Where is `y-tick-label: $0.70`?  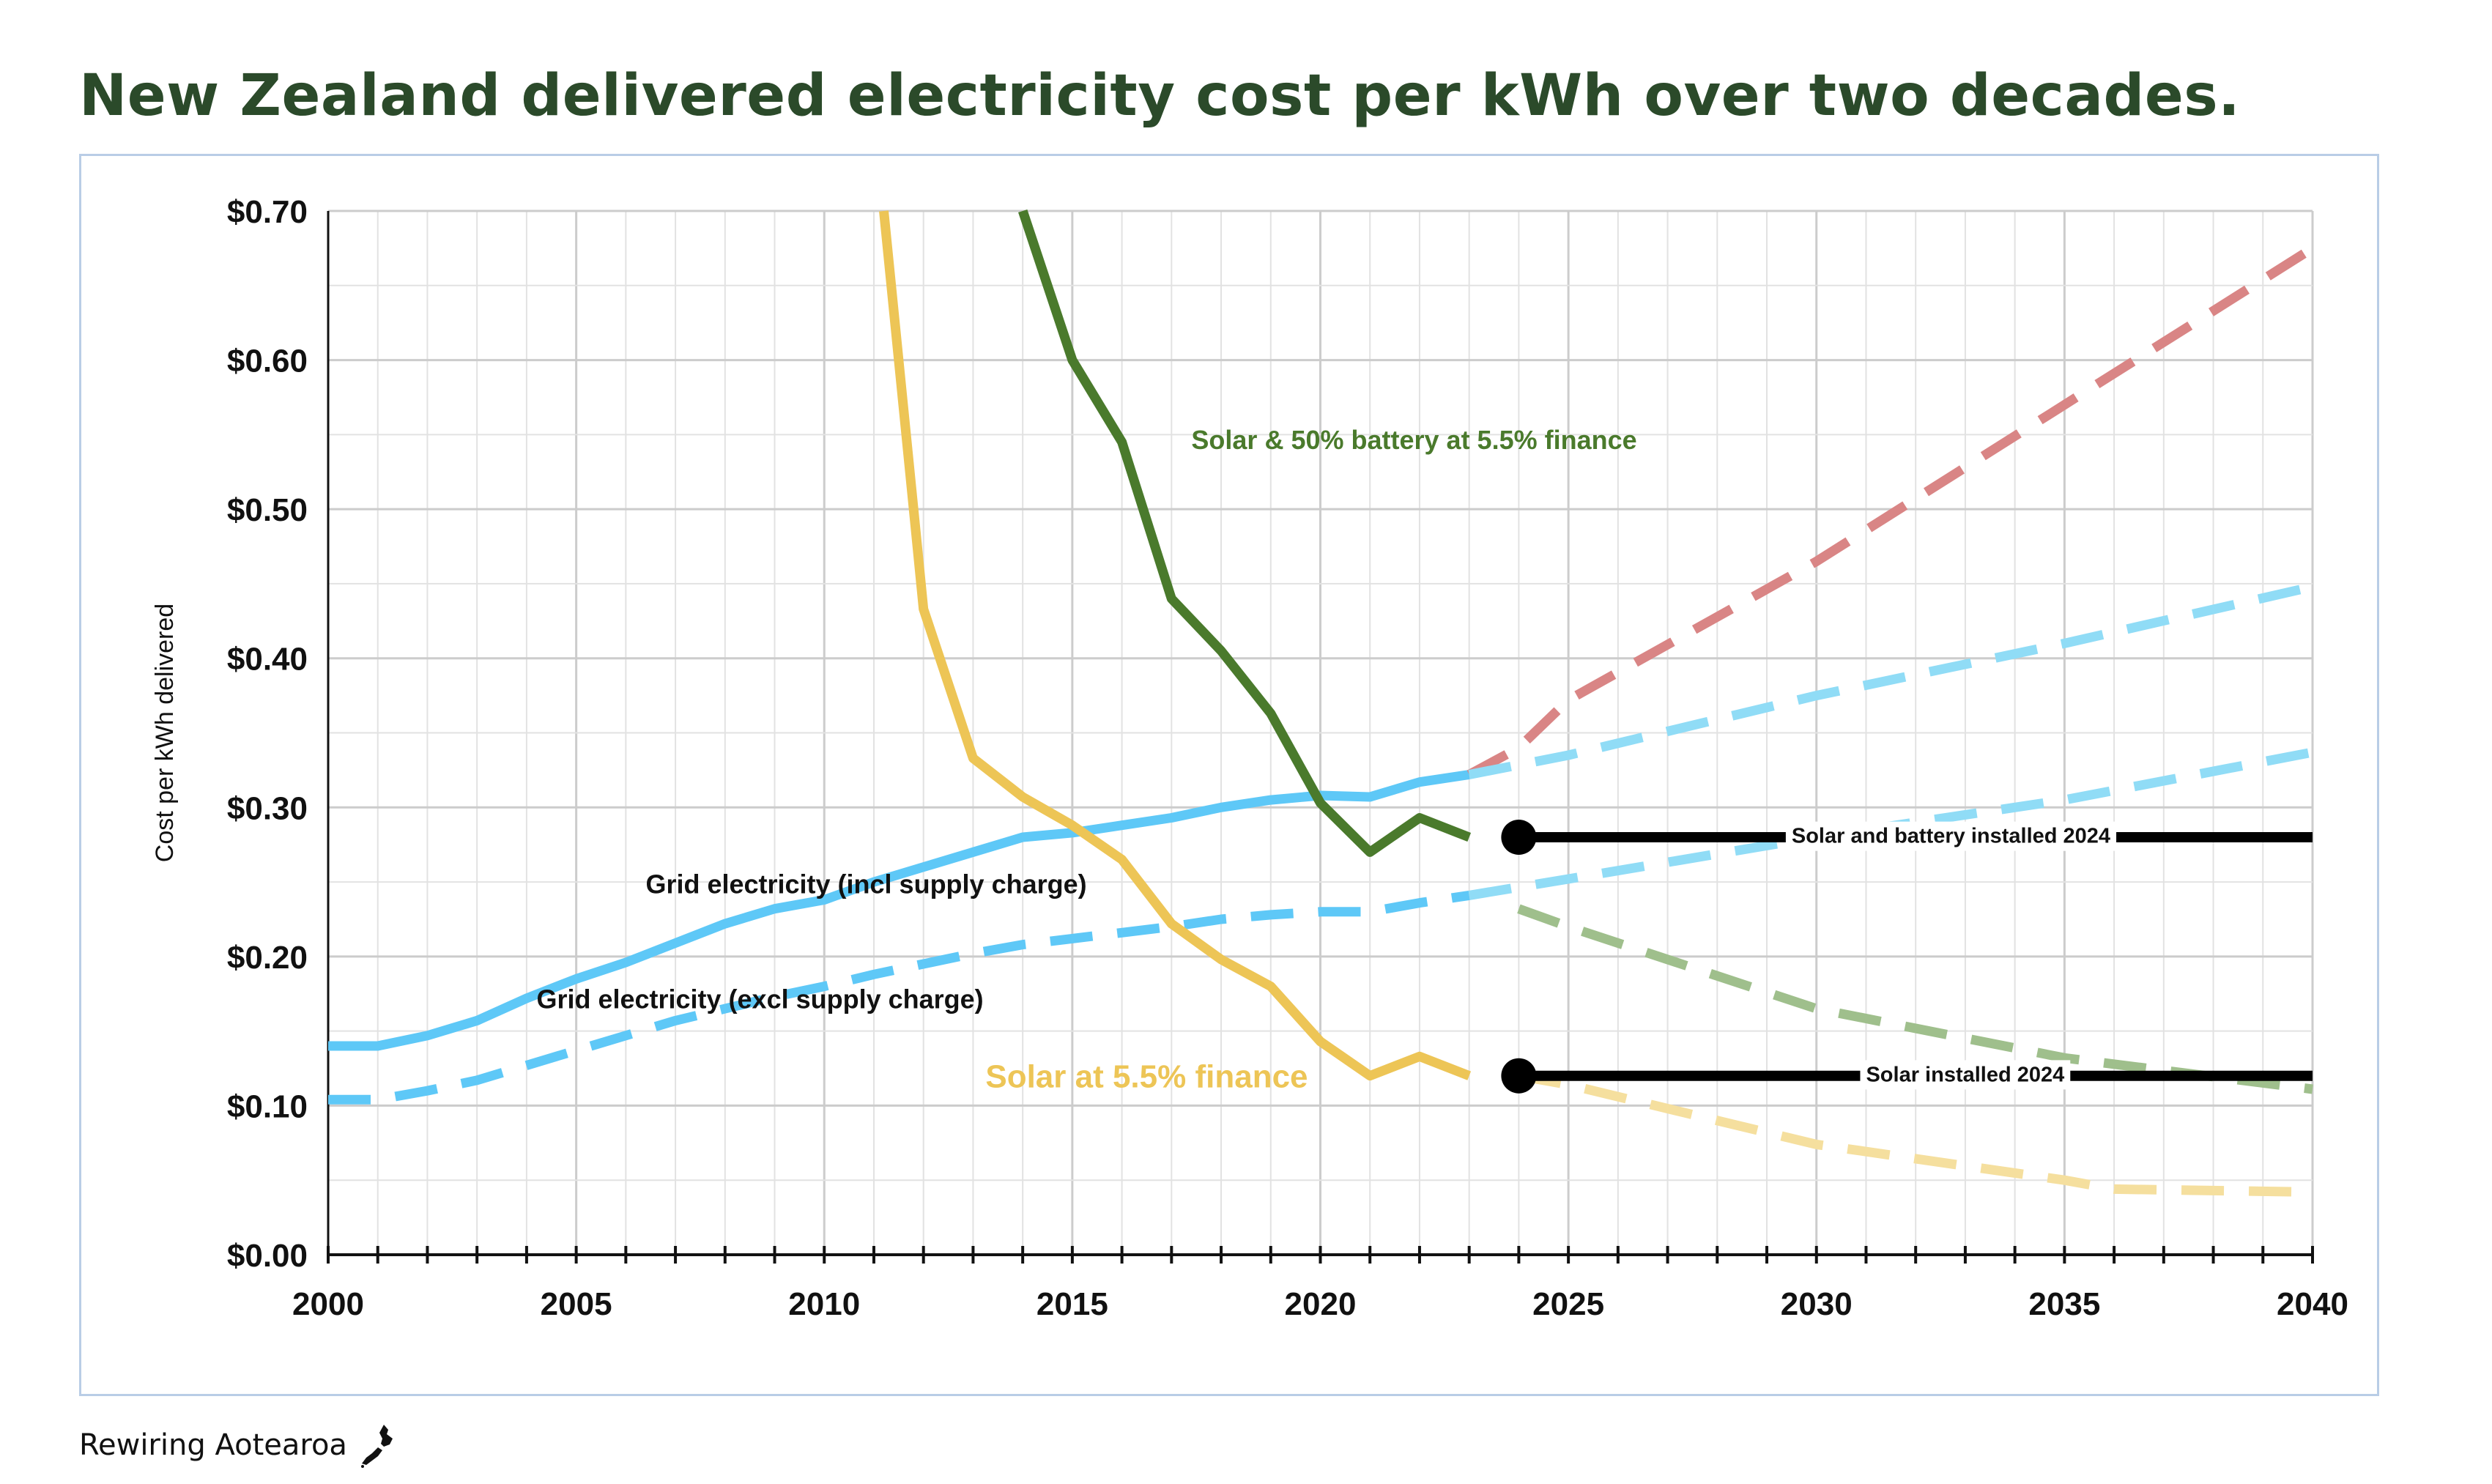 y-tick-label: $0.70 is located at coordinates (267, 212).